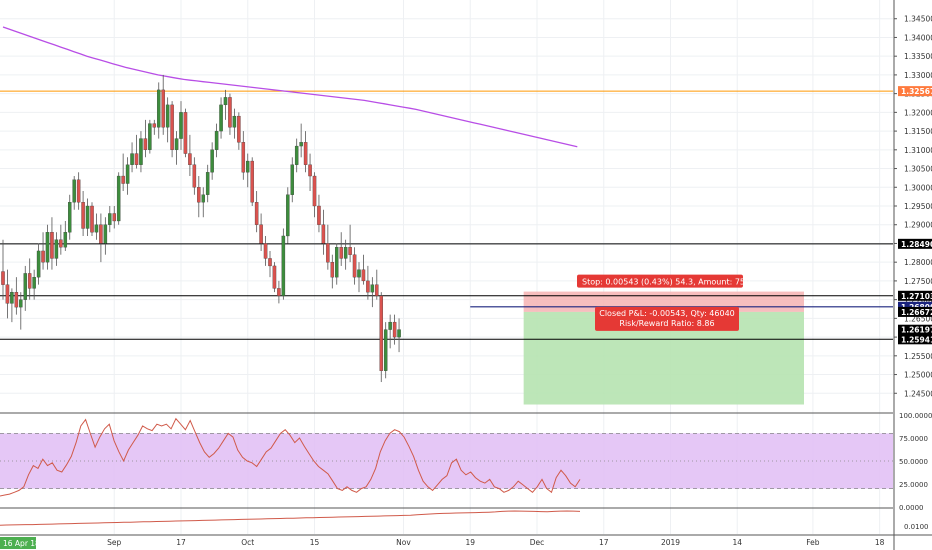  What do you see at coordinates (916, 527) in the screenshot?
I see `indicator-tick-label: 0.0100` at bounding box center [916, 527].